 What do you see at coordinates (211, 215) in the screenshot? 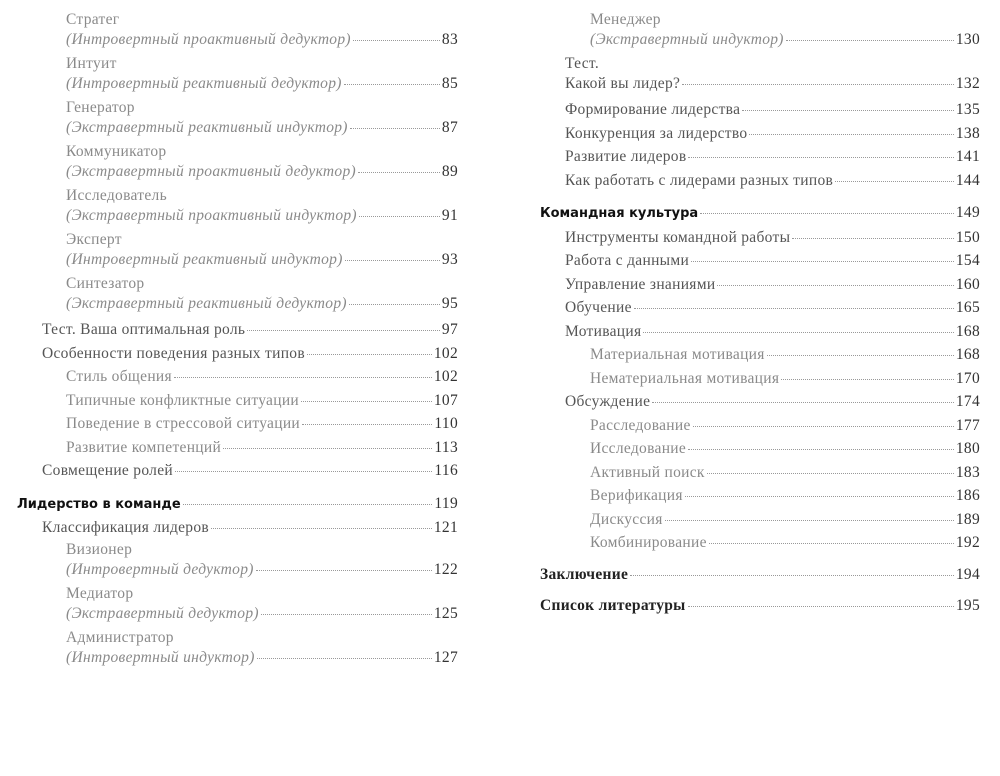
I see `toc-entry-title: (Экстравертный проактивный индуктор)` at bounding box center [211, 215].